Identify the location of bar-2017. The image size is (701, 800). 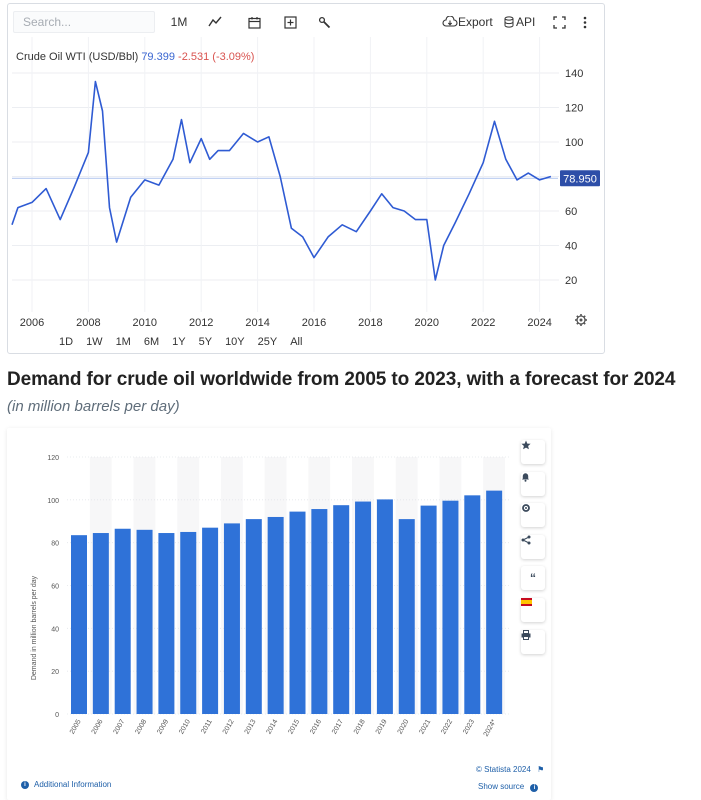
(341, 609).